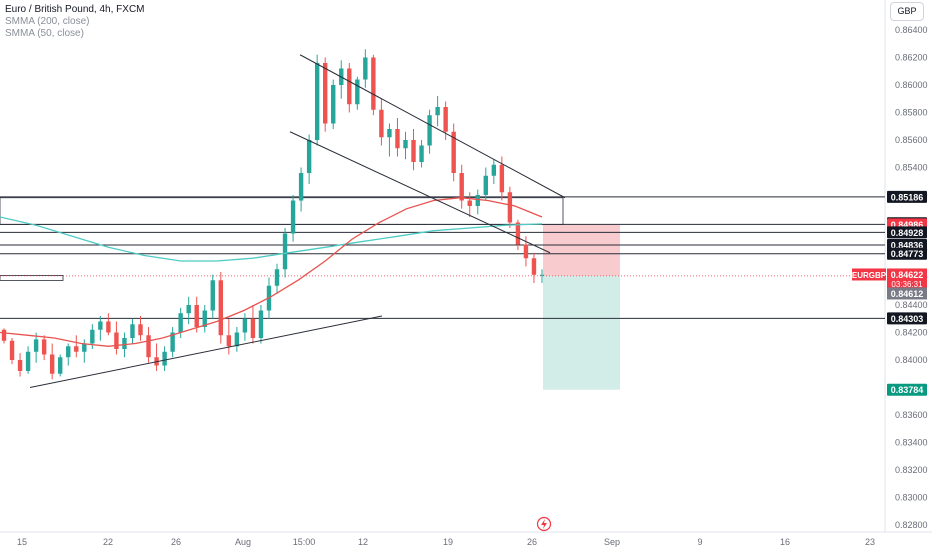  What do you see at coordinates (448, 542) in the screenshot?
I see `x-tick-label: 19` at bounding box center [448, 542].